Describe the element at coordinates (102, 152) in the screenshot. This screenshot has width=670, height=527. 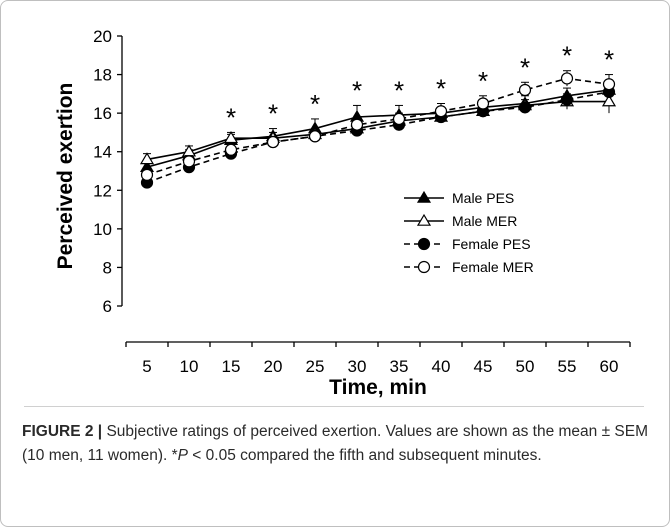
I see `y-tick-label: 14` at that location.